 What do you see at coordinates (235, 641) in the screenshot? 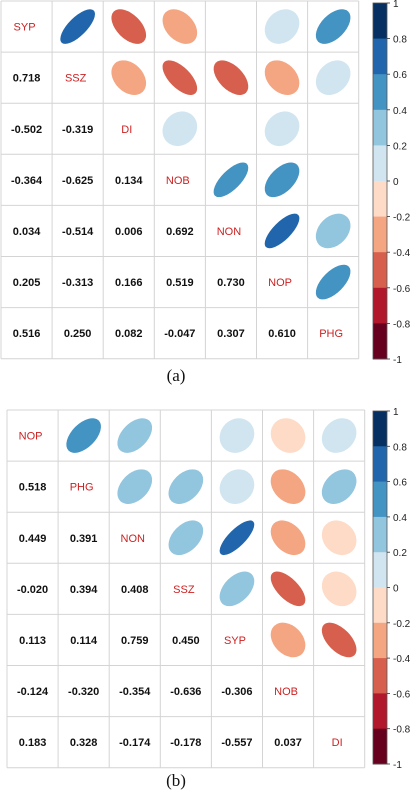
I see `variable-label: SYP` at bounding box center [235, 641].